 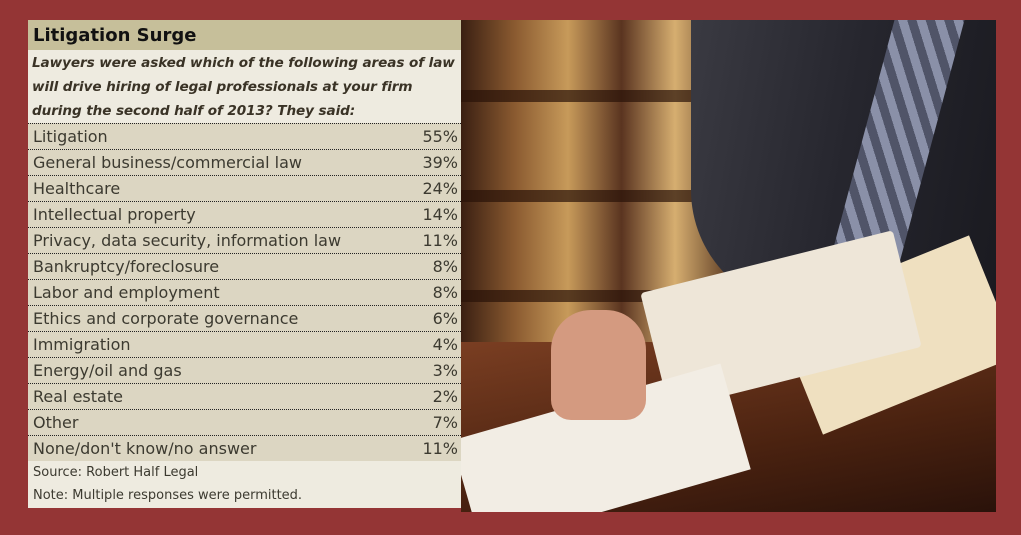 What do you see at coordinates (244, 188) in the screenshot?
I see `table-row: Healthcare 24%` at bounding box center [244, 188].